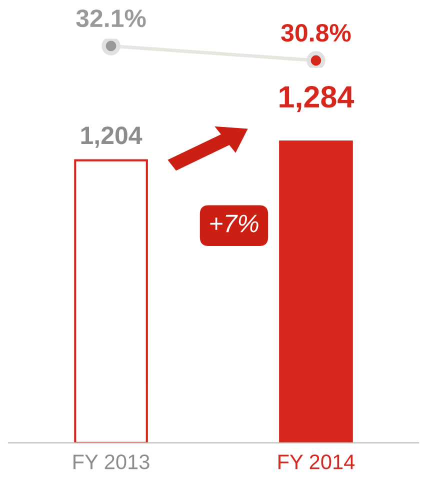 The width and height of the screenshot is (427, 484). I want to click on x-tick-label: FY 2014, so click(316, 462).